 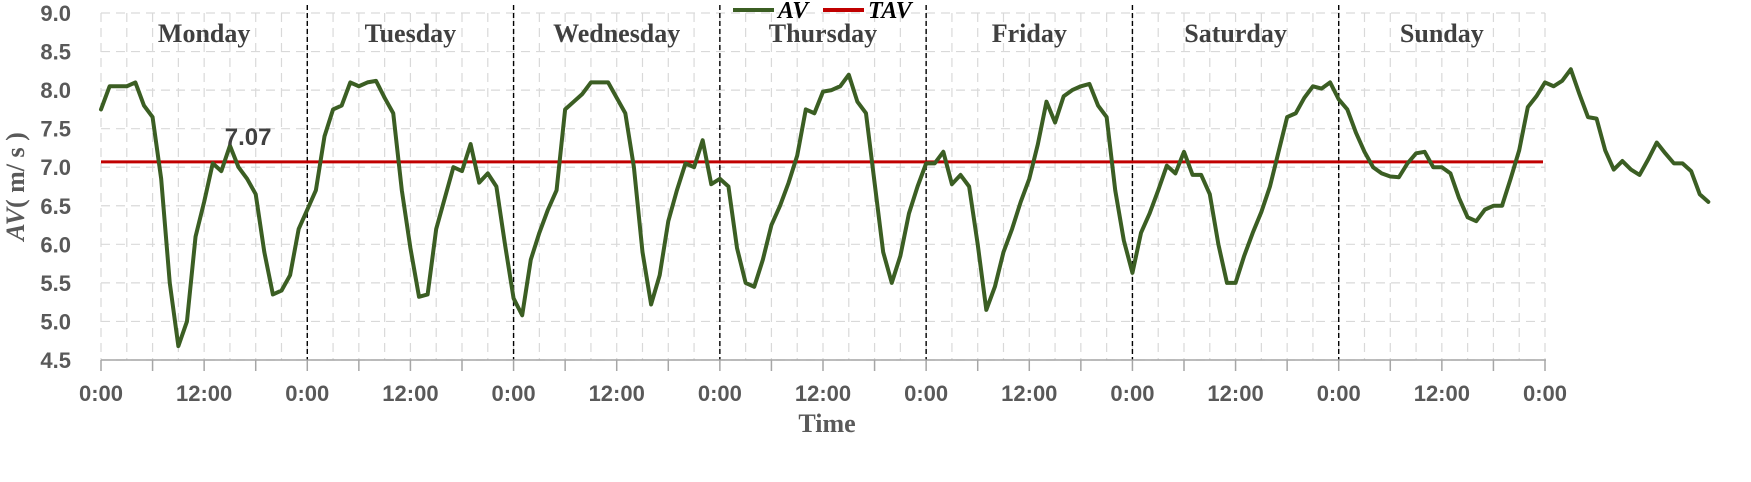 I want to click on y-tick-label: 8.5, so click(x=55, y=52).